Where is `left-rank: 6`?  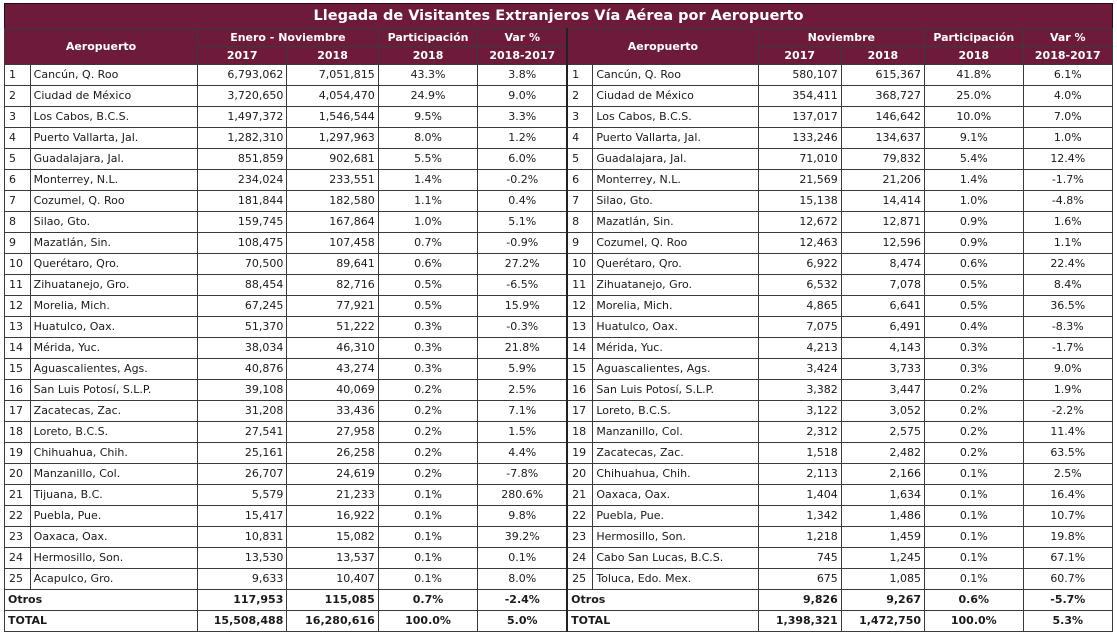
left-rank: 6 is located at coordinates (17, 180).